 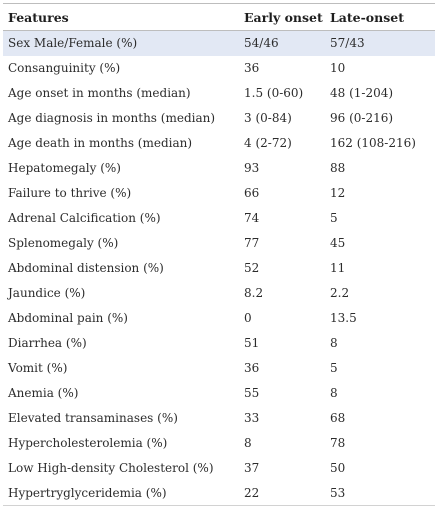 What do you see at coordinates (88, 443) in the screenshot?
I see `feature-cell: Hypercholesterolemia (%)` at bounding box center [88, 443].